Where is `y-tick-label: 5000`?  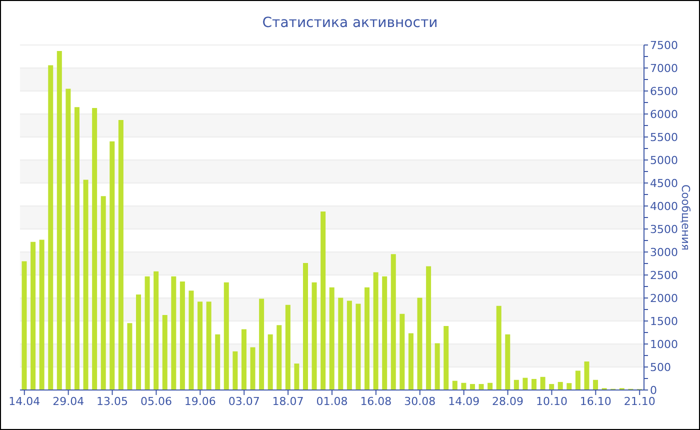
y-tick-label: 5000 is located at coordinates (664, 160).